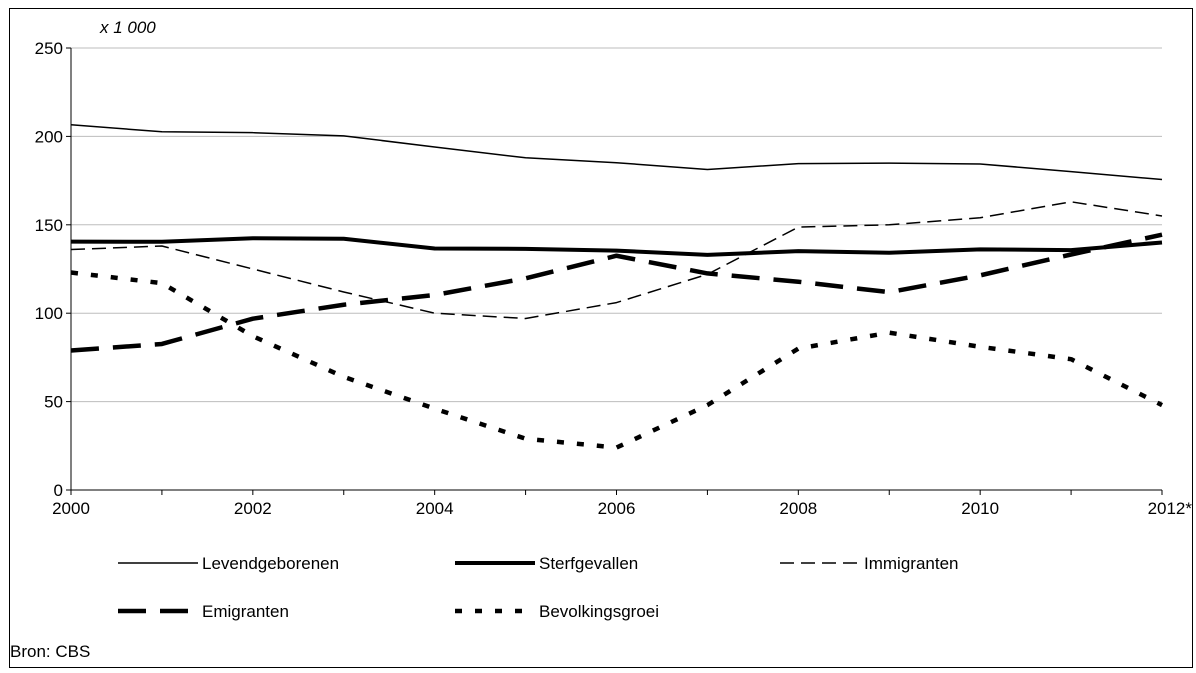 The image size is (1196, 673). I want to click on series-line-sterfgevallen, so click(616, 246).